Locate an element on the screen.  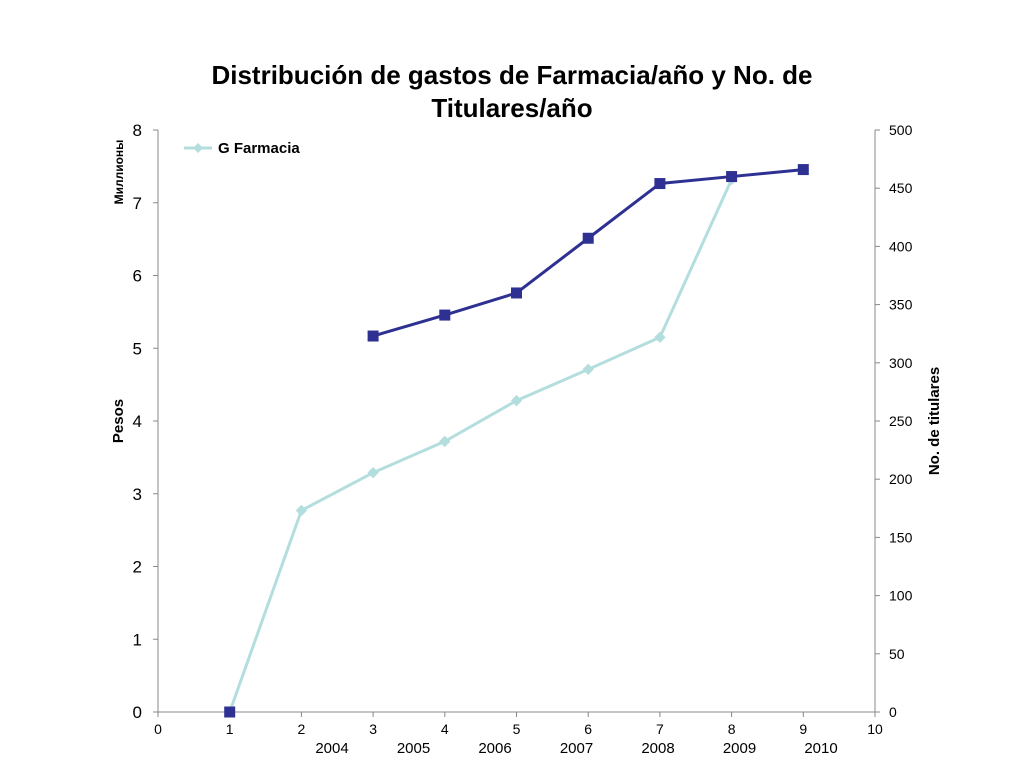
y-tick-label: 5 is located at coordinates (137, 348).